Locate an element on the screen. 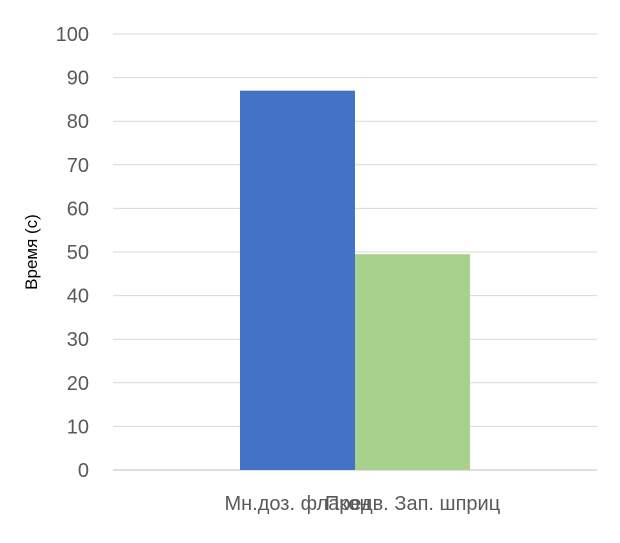 Image resolution: width=620 pixels, height=543 pixels. y-tick-label: 50 is located at coordinates (78, 253).